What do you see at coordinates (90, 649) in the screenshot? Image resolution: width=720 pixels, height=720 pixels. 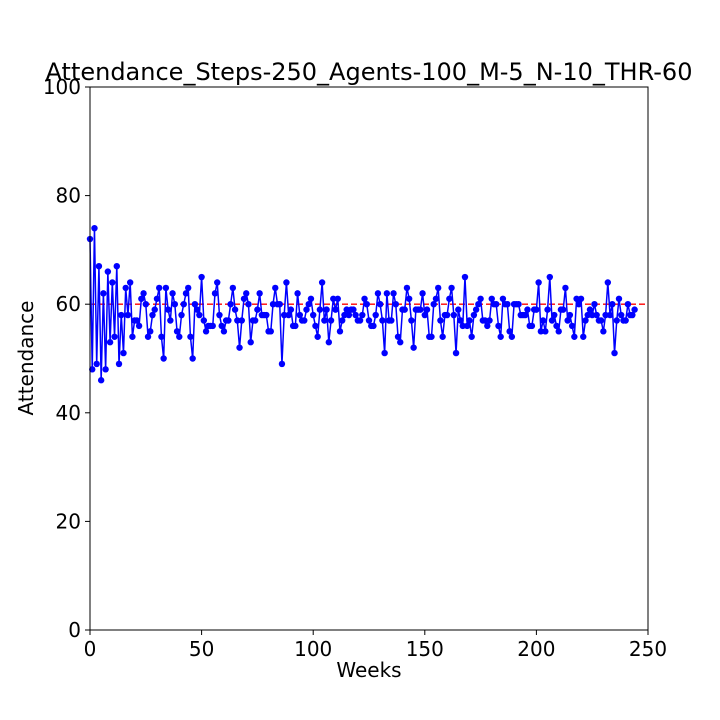 I see `x-tick-label: 0` at bounding box center [90, 649].